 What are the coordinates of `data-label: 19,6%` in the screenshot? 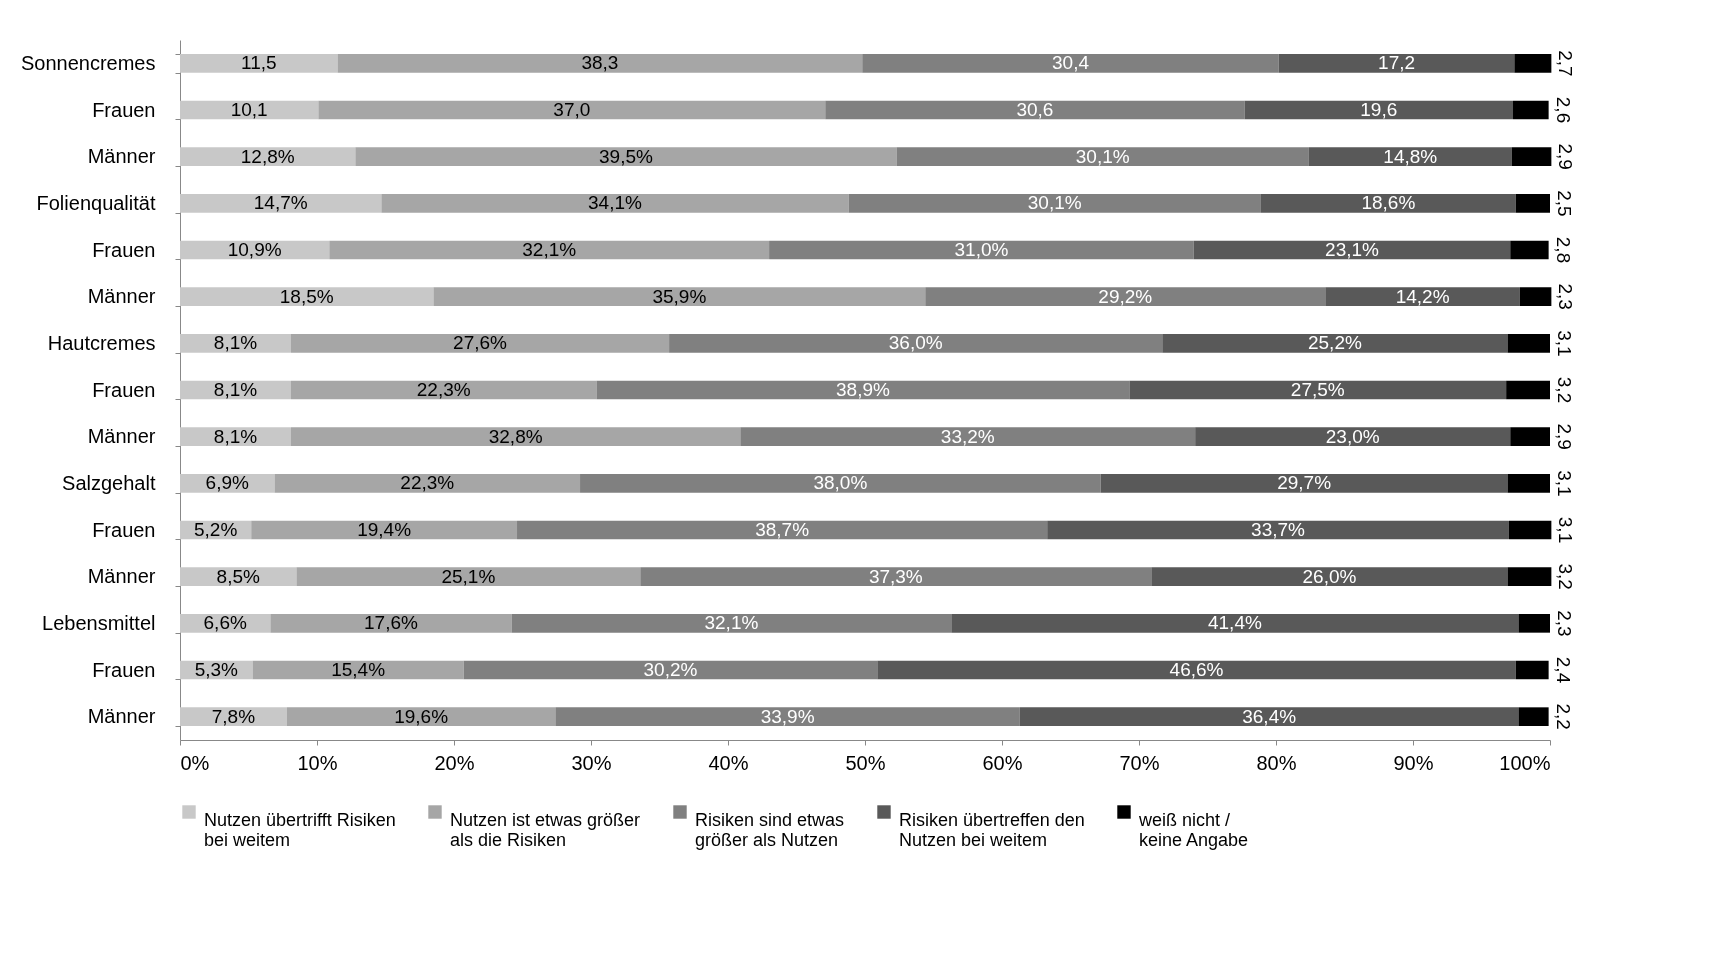 It's located at (421, 716).